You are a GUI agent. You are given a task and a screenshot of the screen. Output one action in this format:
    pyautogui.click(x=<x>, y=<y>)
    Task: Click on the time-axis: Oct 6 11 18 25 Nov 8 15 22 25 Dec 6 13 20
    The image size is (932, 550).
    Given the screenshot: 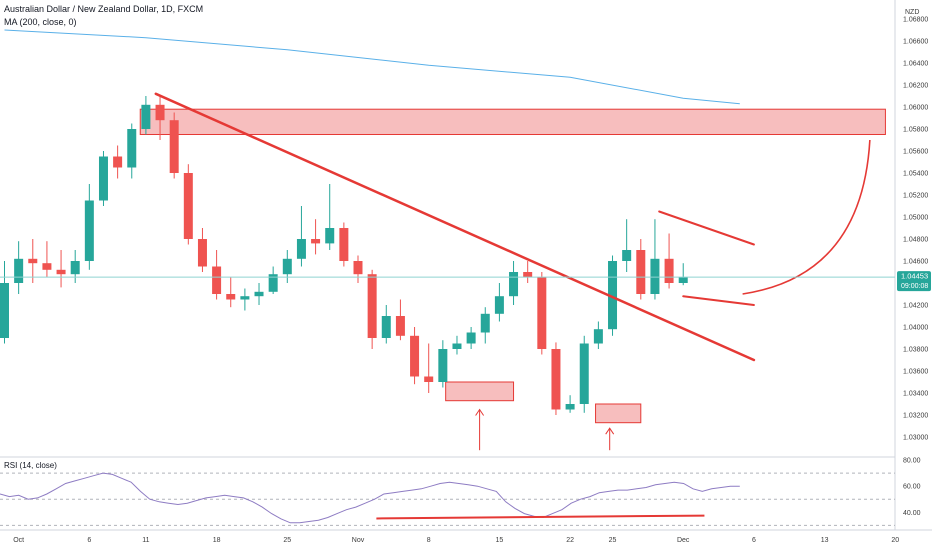 What is the action you would take?
    pyautogui.click(x=456, y=540)
    